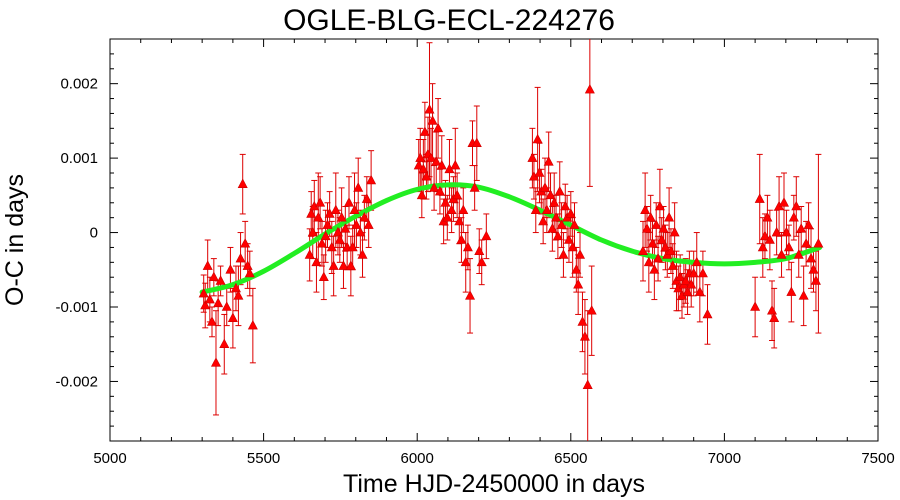  What do you see at coordinates (109, 458) in the screenshot?
I see `x-tick-label: 5000` at bounding box center [109, 458].